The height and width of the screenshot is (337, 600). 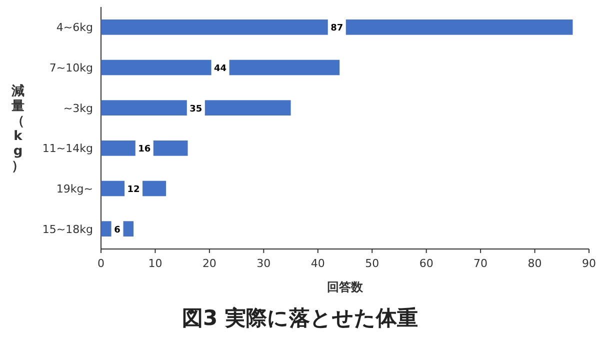 What do you see at coordinates (317, 263) in the screenshot?
I see `x-tick-label: 40` at bounding box center [317, 263].